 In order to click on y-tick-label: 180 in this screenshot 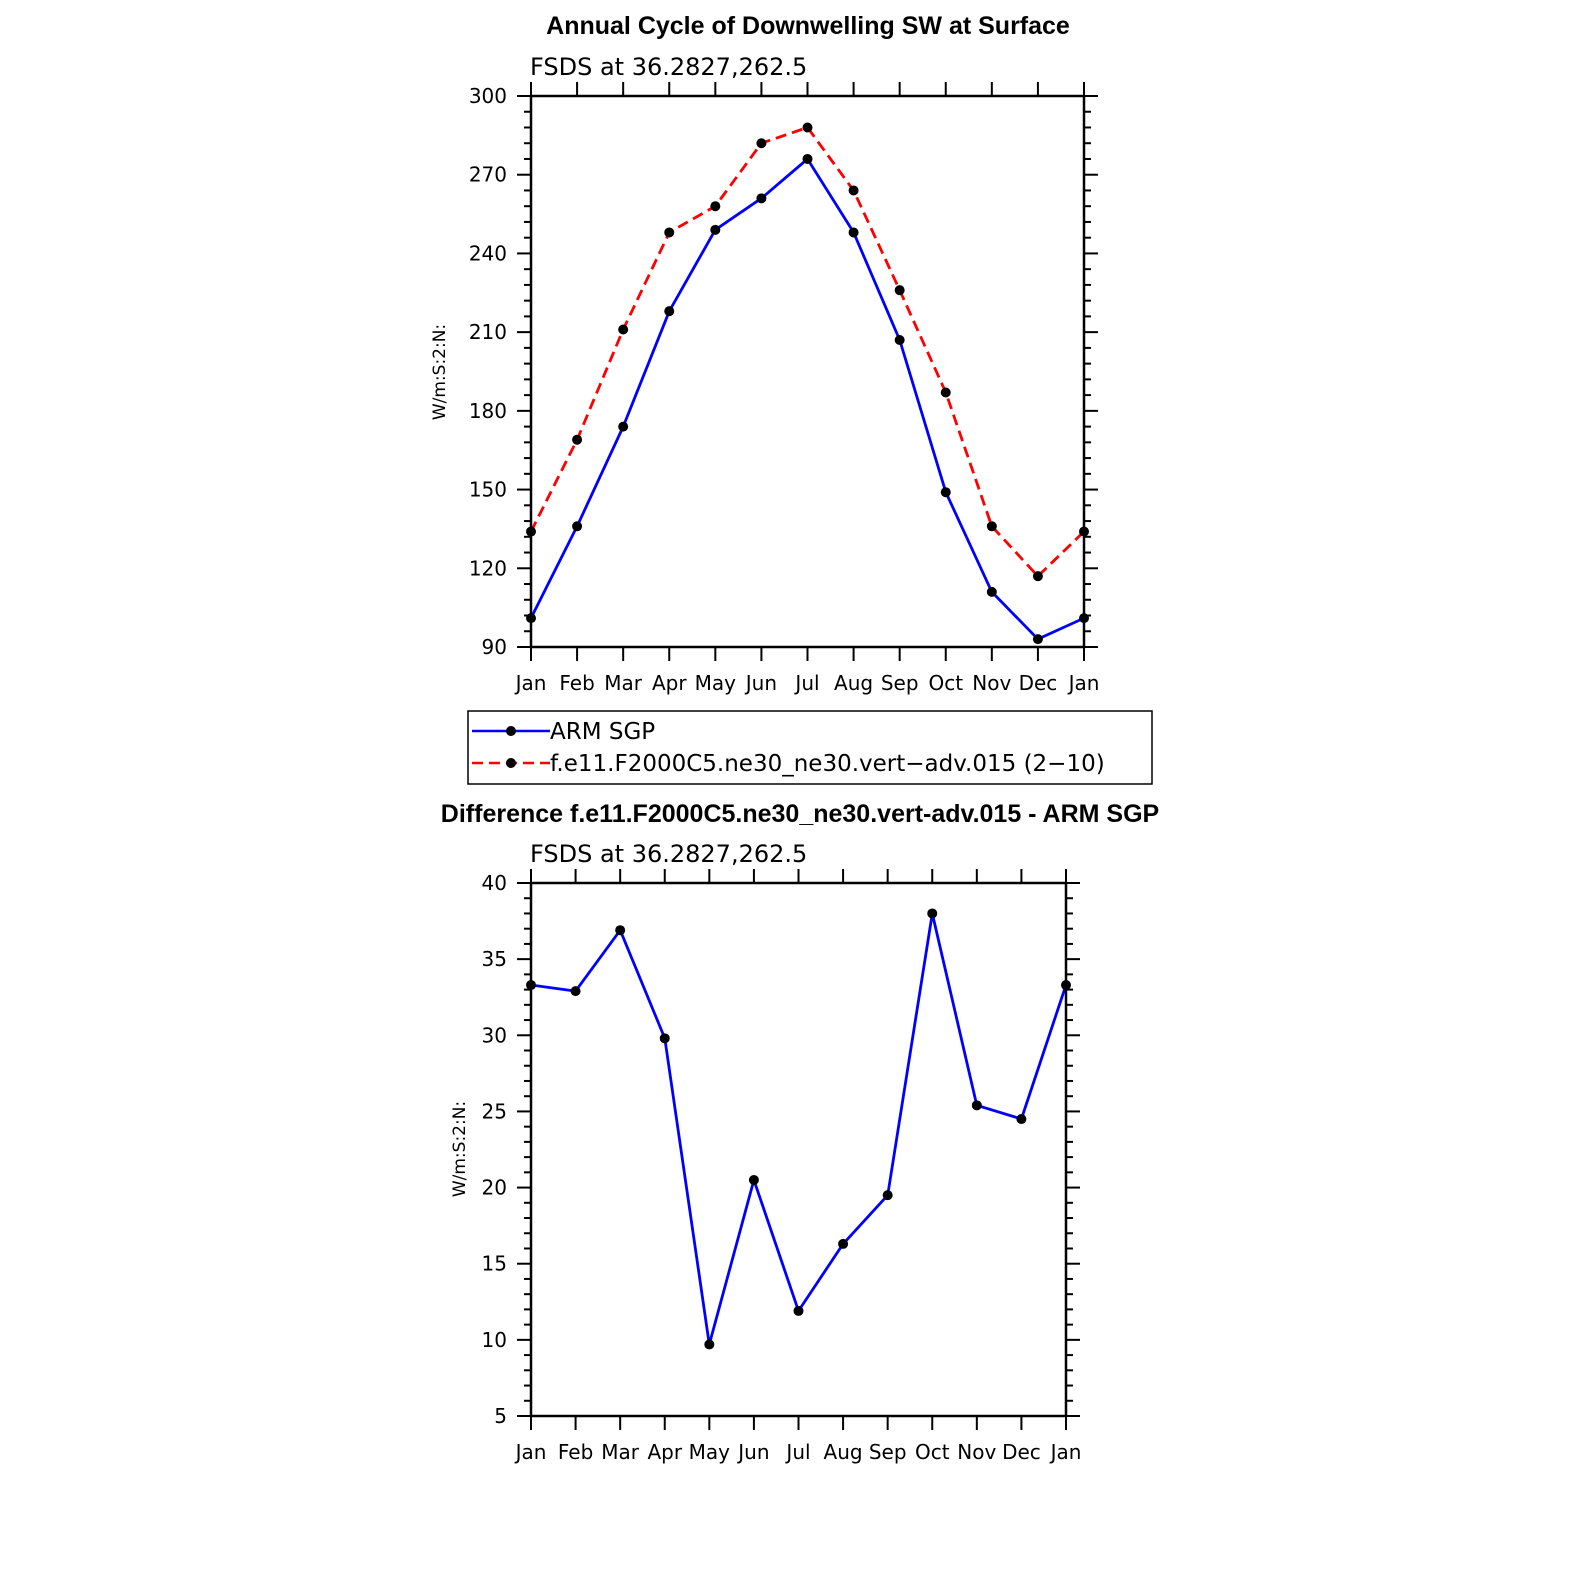, I will do `click(488, 411)`.